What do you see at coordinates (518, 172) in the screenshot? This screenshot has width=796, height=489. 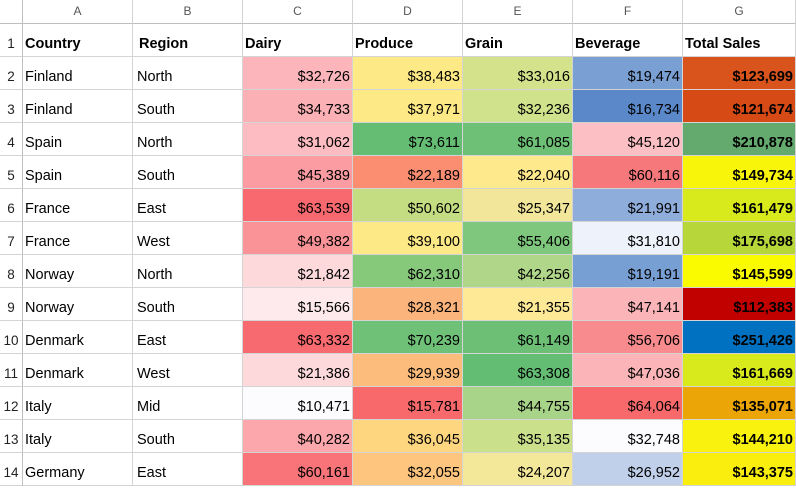 I see `value-cell: $22,040` at bounding box center [518, 172].